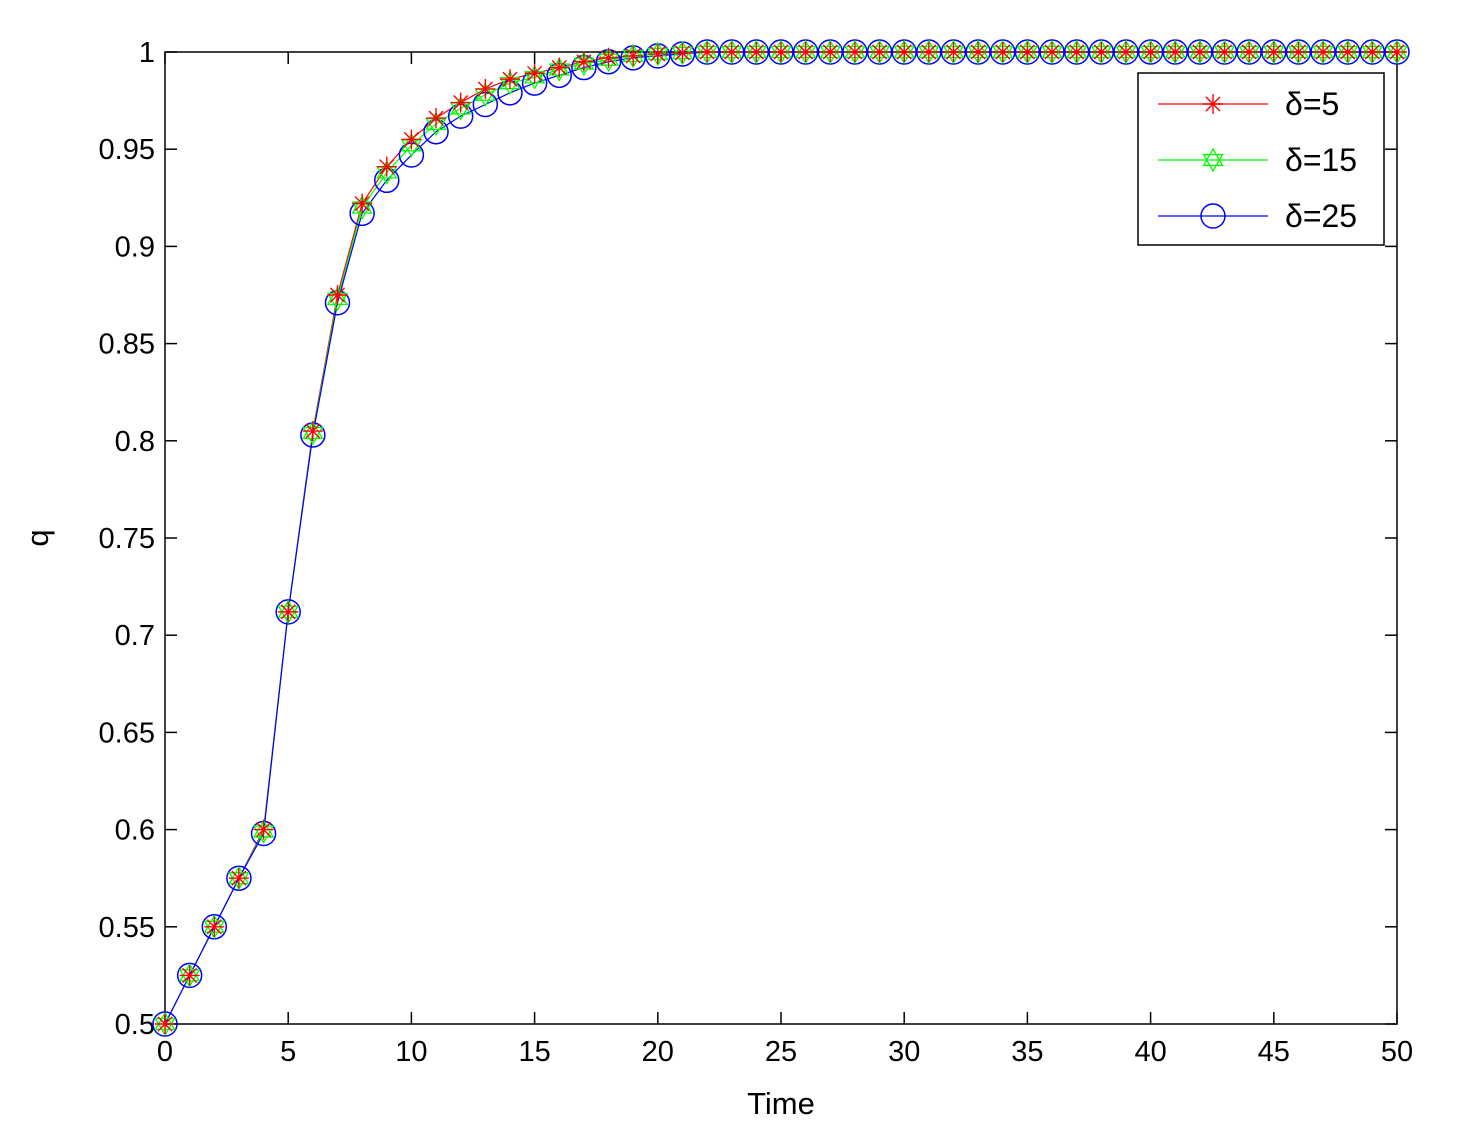  What do you see at coordinates (147, 53) in the screenshot?
I see `y-tick-label: 1` at bounding box center [147, 53].